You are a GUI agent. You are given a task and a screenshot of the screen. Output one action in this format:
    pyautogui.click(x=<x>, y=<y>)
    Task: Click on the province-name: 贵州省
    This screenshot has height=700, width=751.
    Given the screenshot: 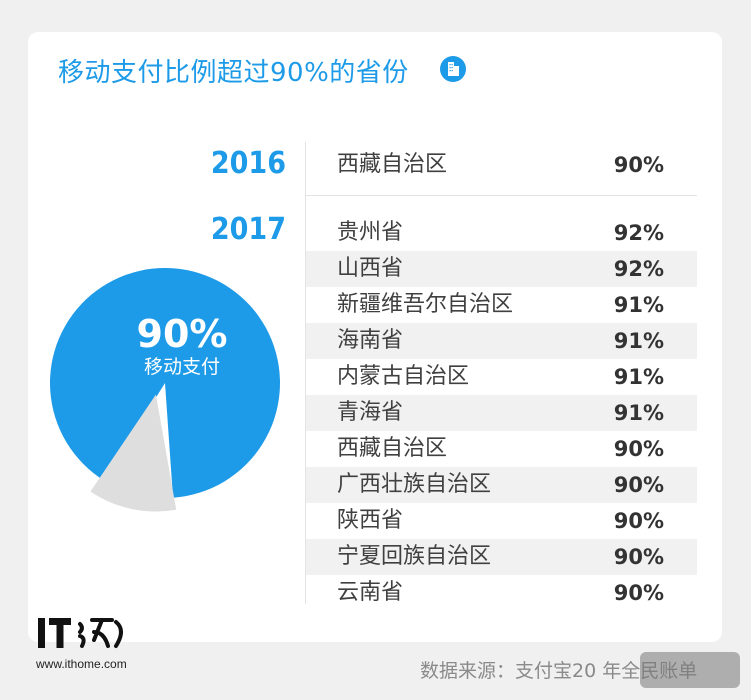 What is the action you would take?
    pyautogui.click(x=370, y=232)
    